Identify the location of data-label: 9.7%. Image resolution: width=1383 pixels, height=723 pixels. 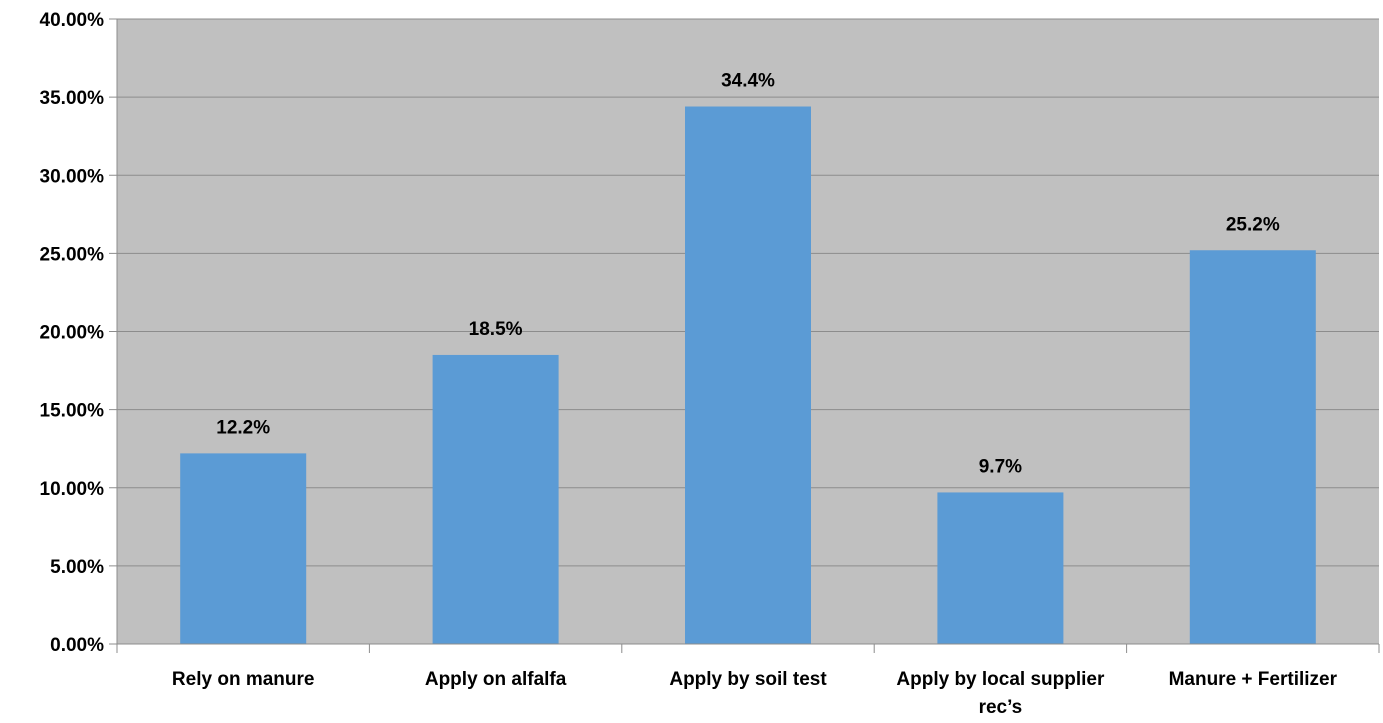
(1000, 466).